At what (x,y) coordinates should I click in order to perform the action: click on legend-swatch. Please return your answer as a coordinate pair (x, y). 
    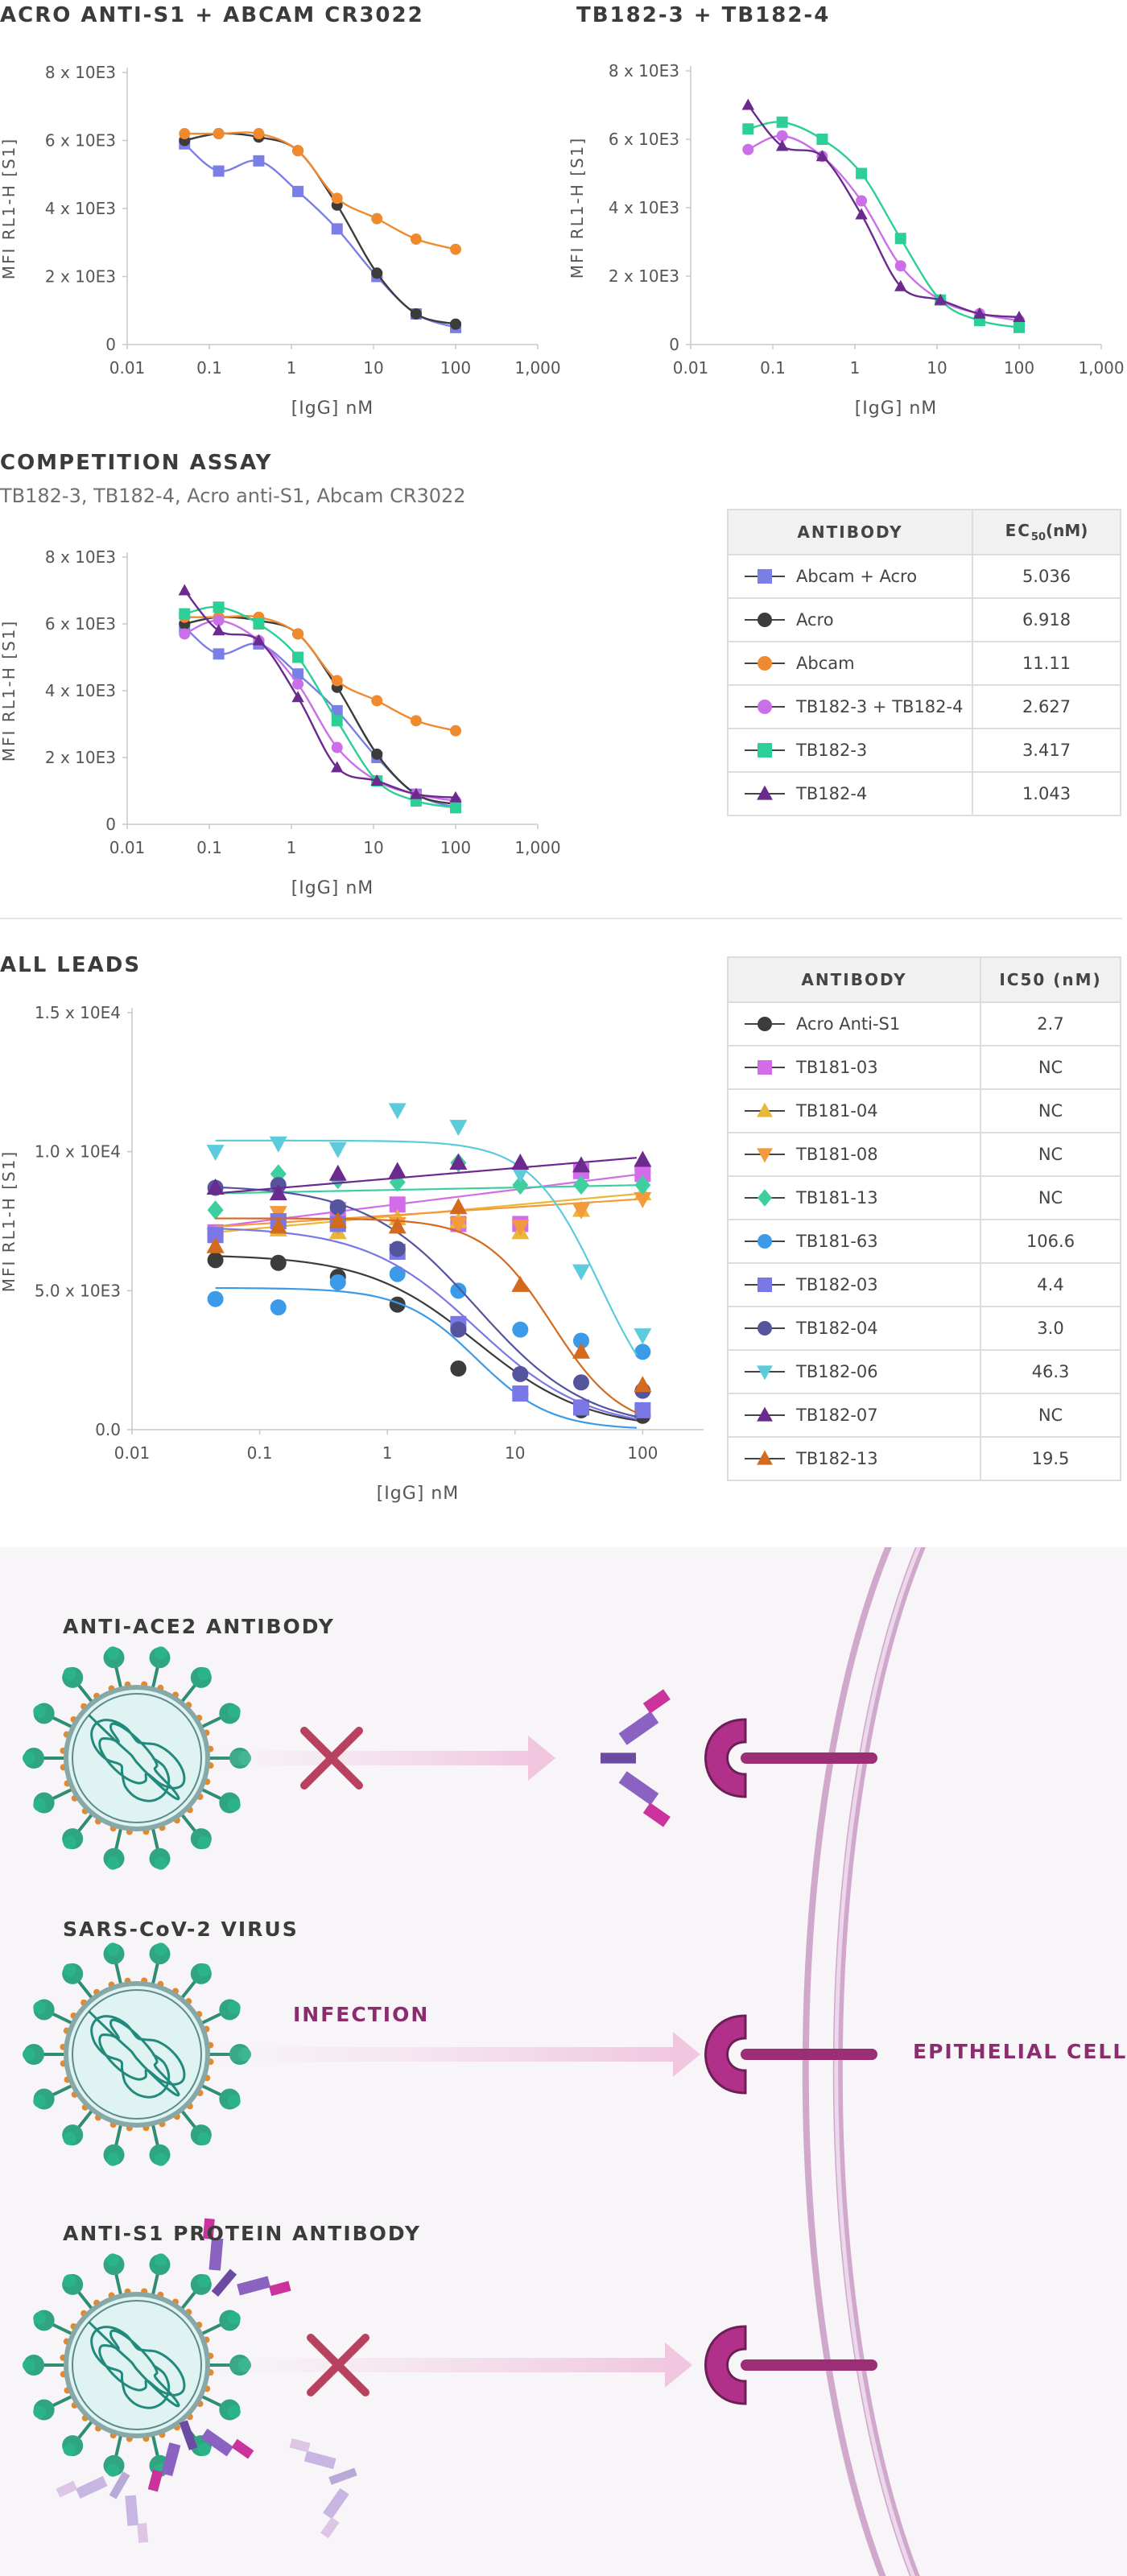
    Looking at the image, I should click on (765, 750).